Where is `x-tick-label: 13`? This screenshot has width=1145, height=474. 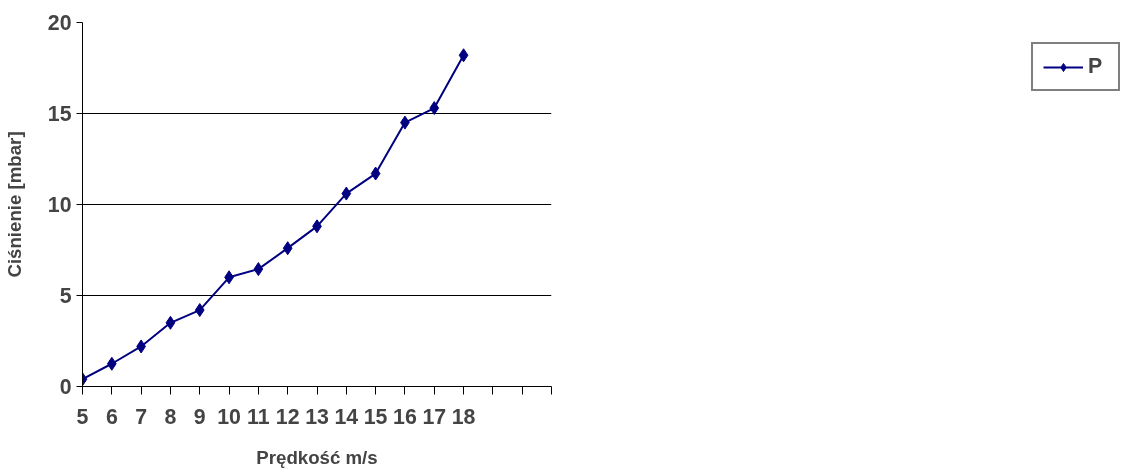
x-tick-label: 13 is located at coordinates (317, 416).